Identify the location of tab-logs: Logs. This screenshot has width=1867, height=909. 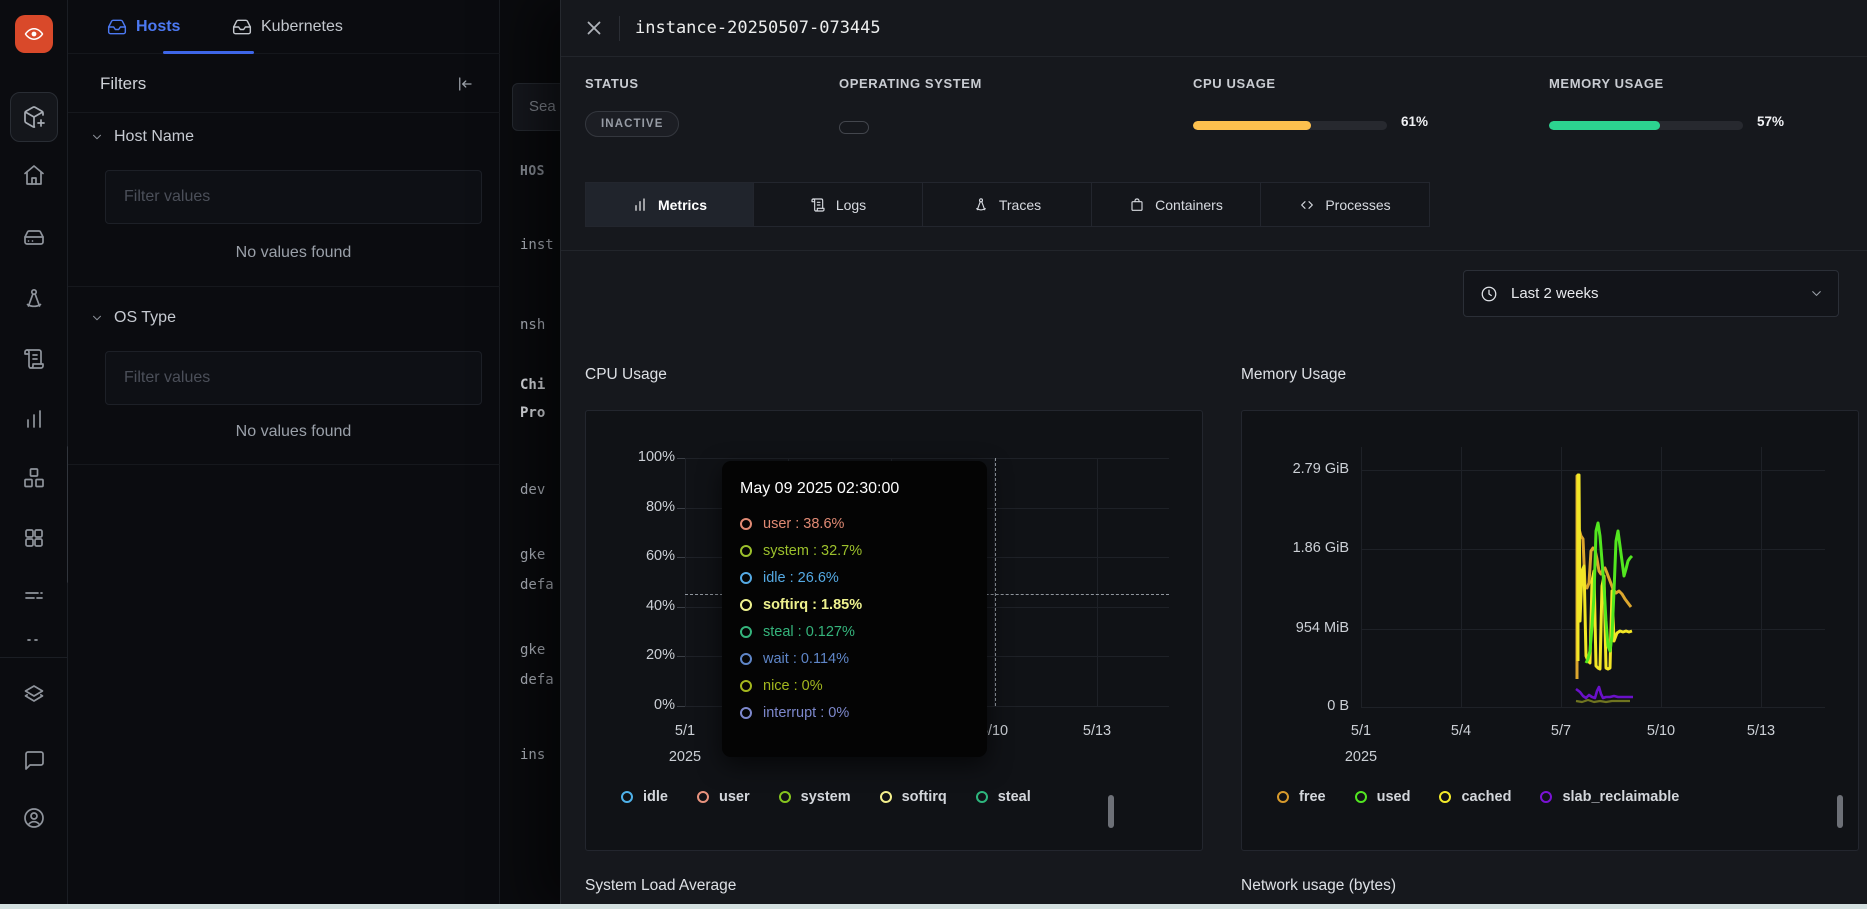
(838, 204).